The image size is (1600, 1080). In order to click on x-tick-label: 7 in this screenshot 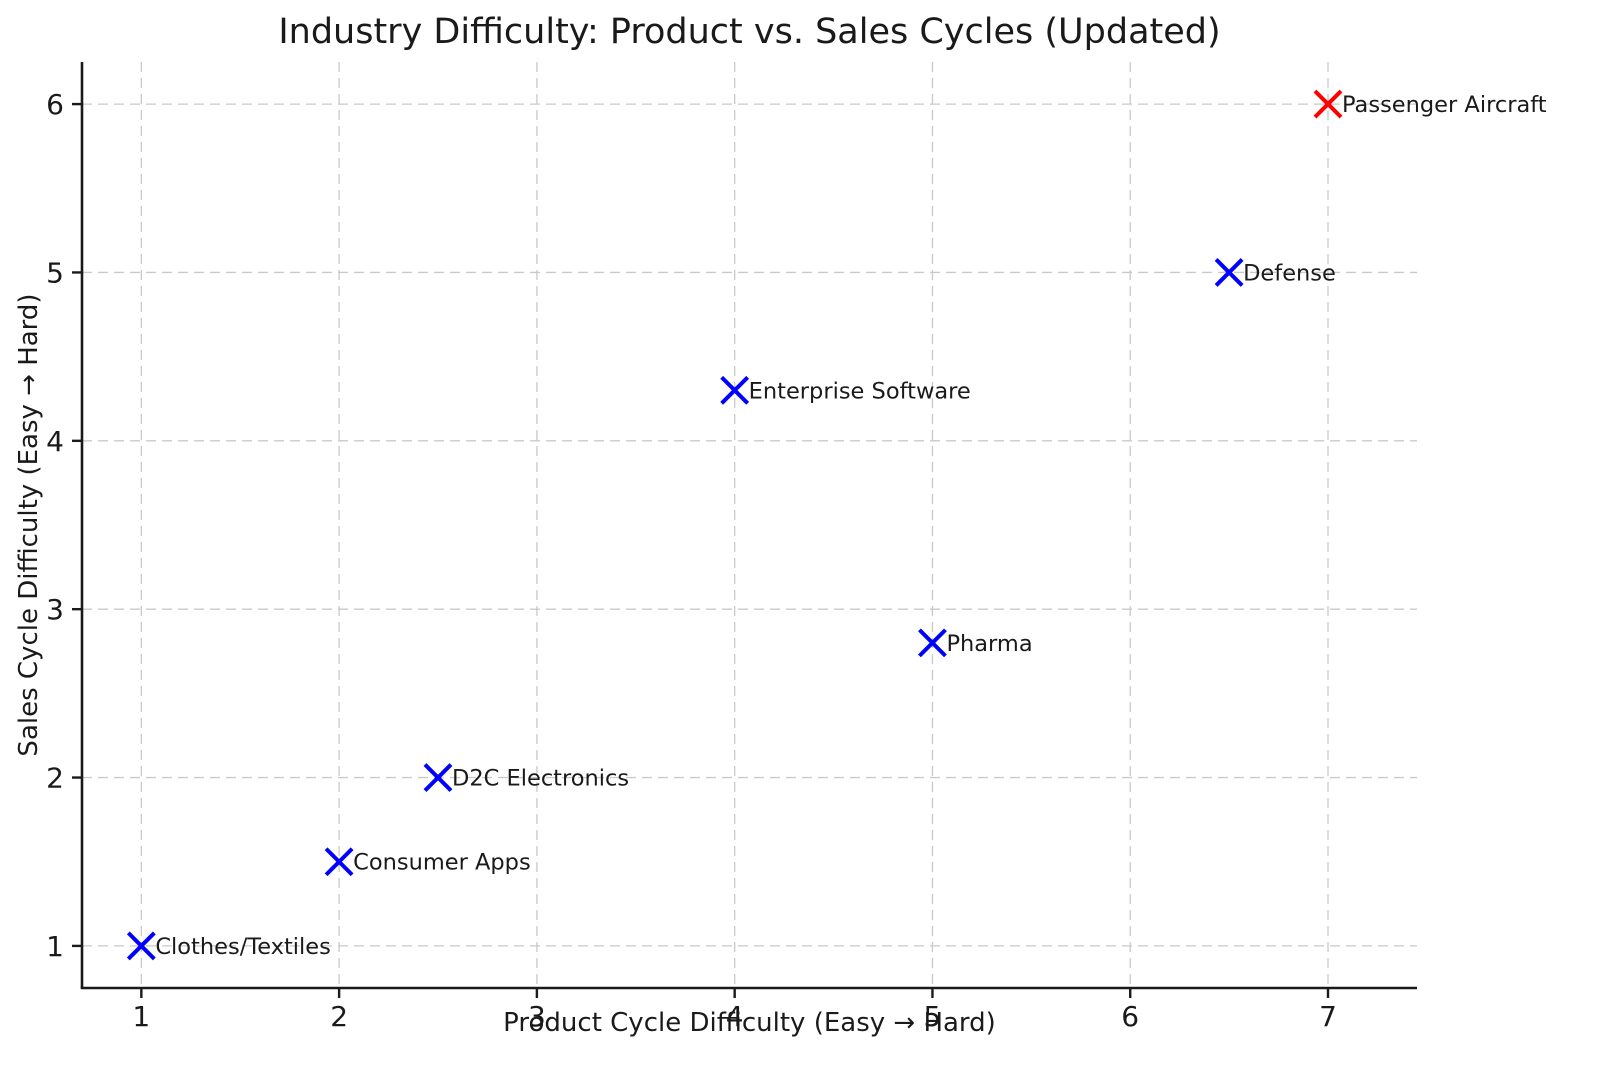, I will do `click(1328, 1016)`.